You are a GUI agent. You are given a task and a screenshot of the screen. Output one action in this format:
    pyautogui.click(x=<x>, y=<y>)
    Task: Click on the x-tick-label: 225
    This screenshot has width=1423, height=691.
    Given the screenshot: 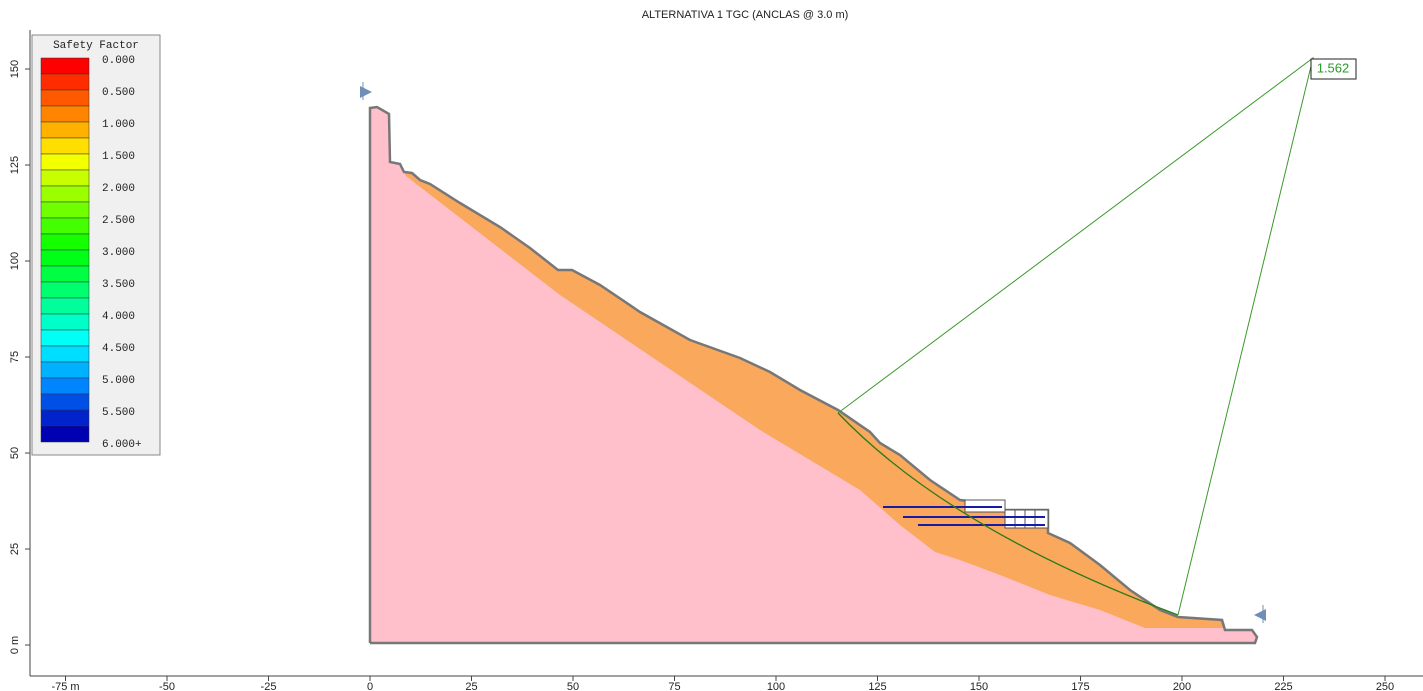 What is the action you would take?
    pyautogui.click(x=1283, y=686)
    